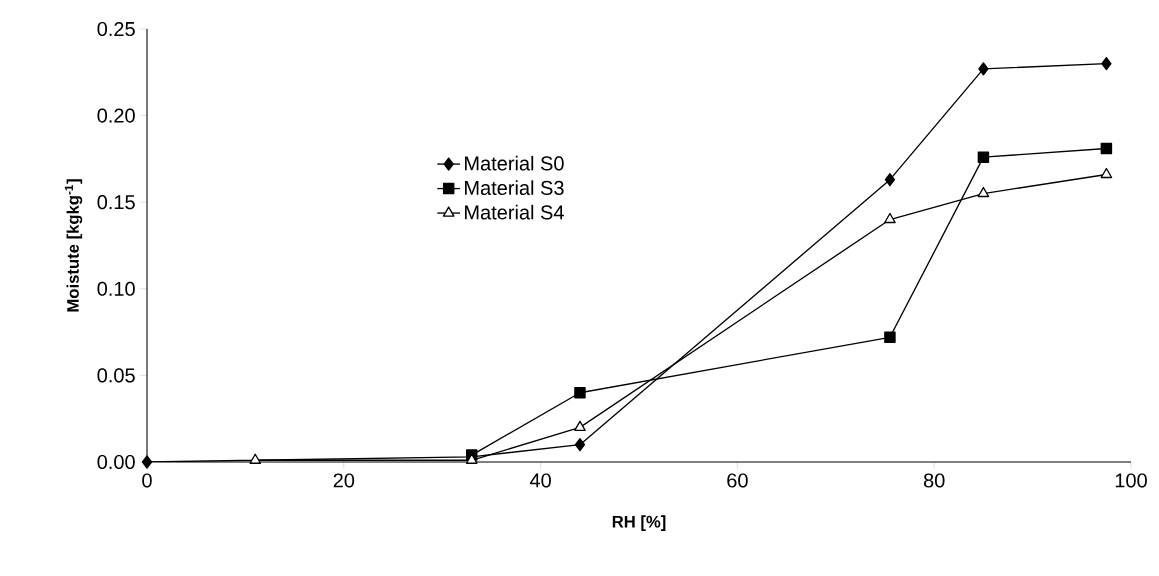 The image size is (1159, 576). I want to click on y-axis-title: Moistute [kgkg$^{-1}$], so click(73, 245).